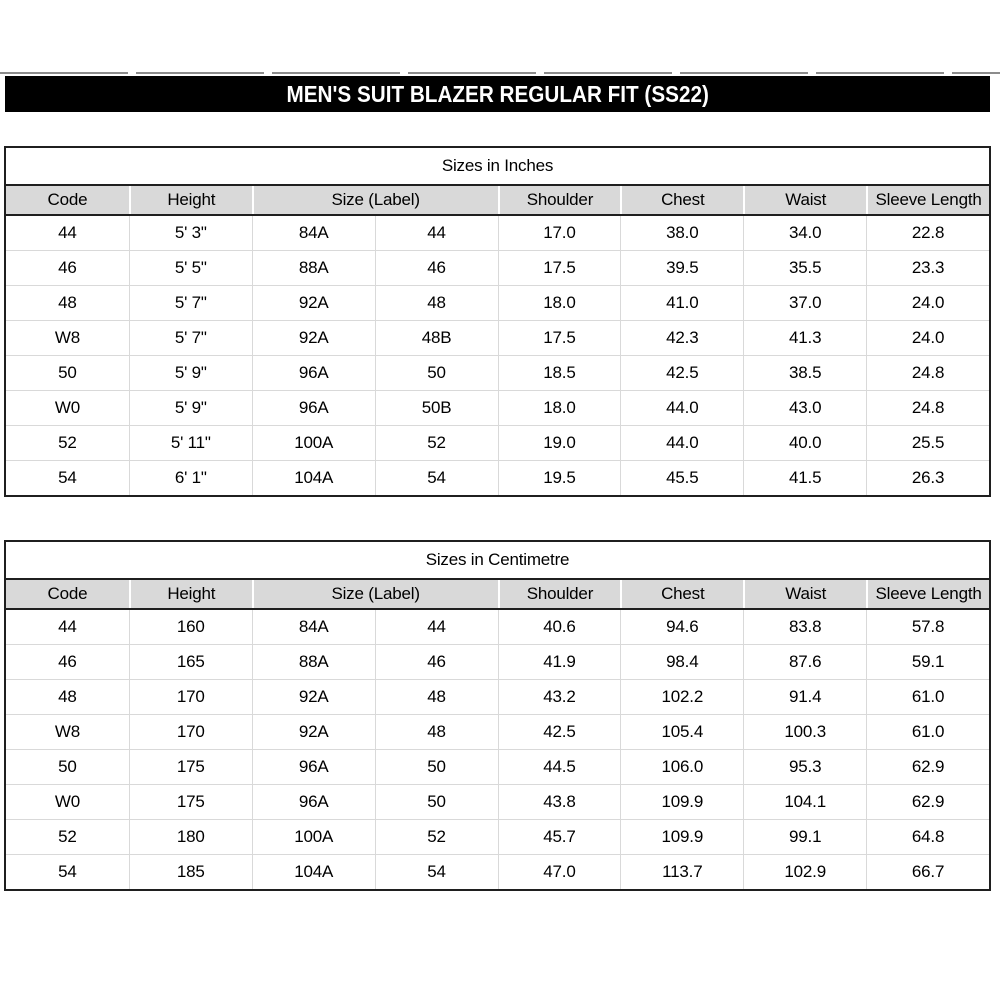 Image resolution: width=1000 pixels, height=1000 pixels. Describe the element at coordinates (67, 337) in the screenshot. I see `table-cell: W8` at that location.